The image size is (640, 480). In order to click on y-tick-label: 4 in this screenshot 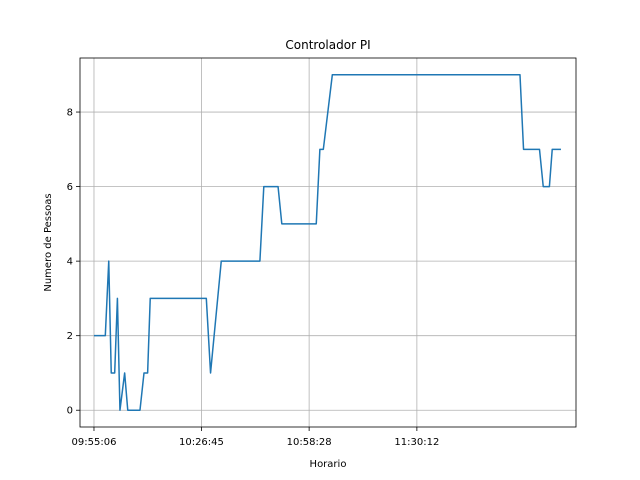, I will do `click(70, 262)`.